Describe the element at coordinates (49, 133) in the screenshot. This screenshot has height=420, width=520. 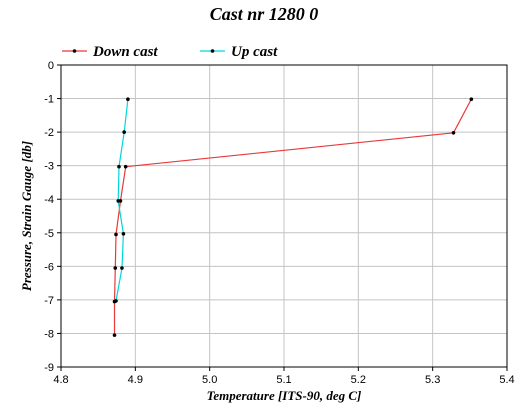
I see `y-tick-label: -2` at that location.